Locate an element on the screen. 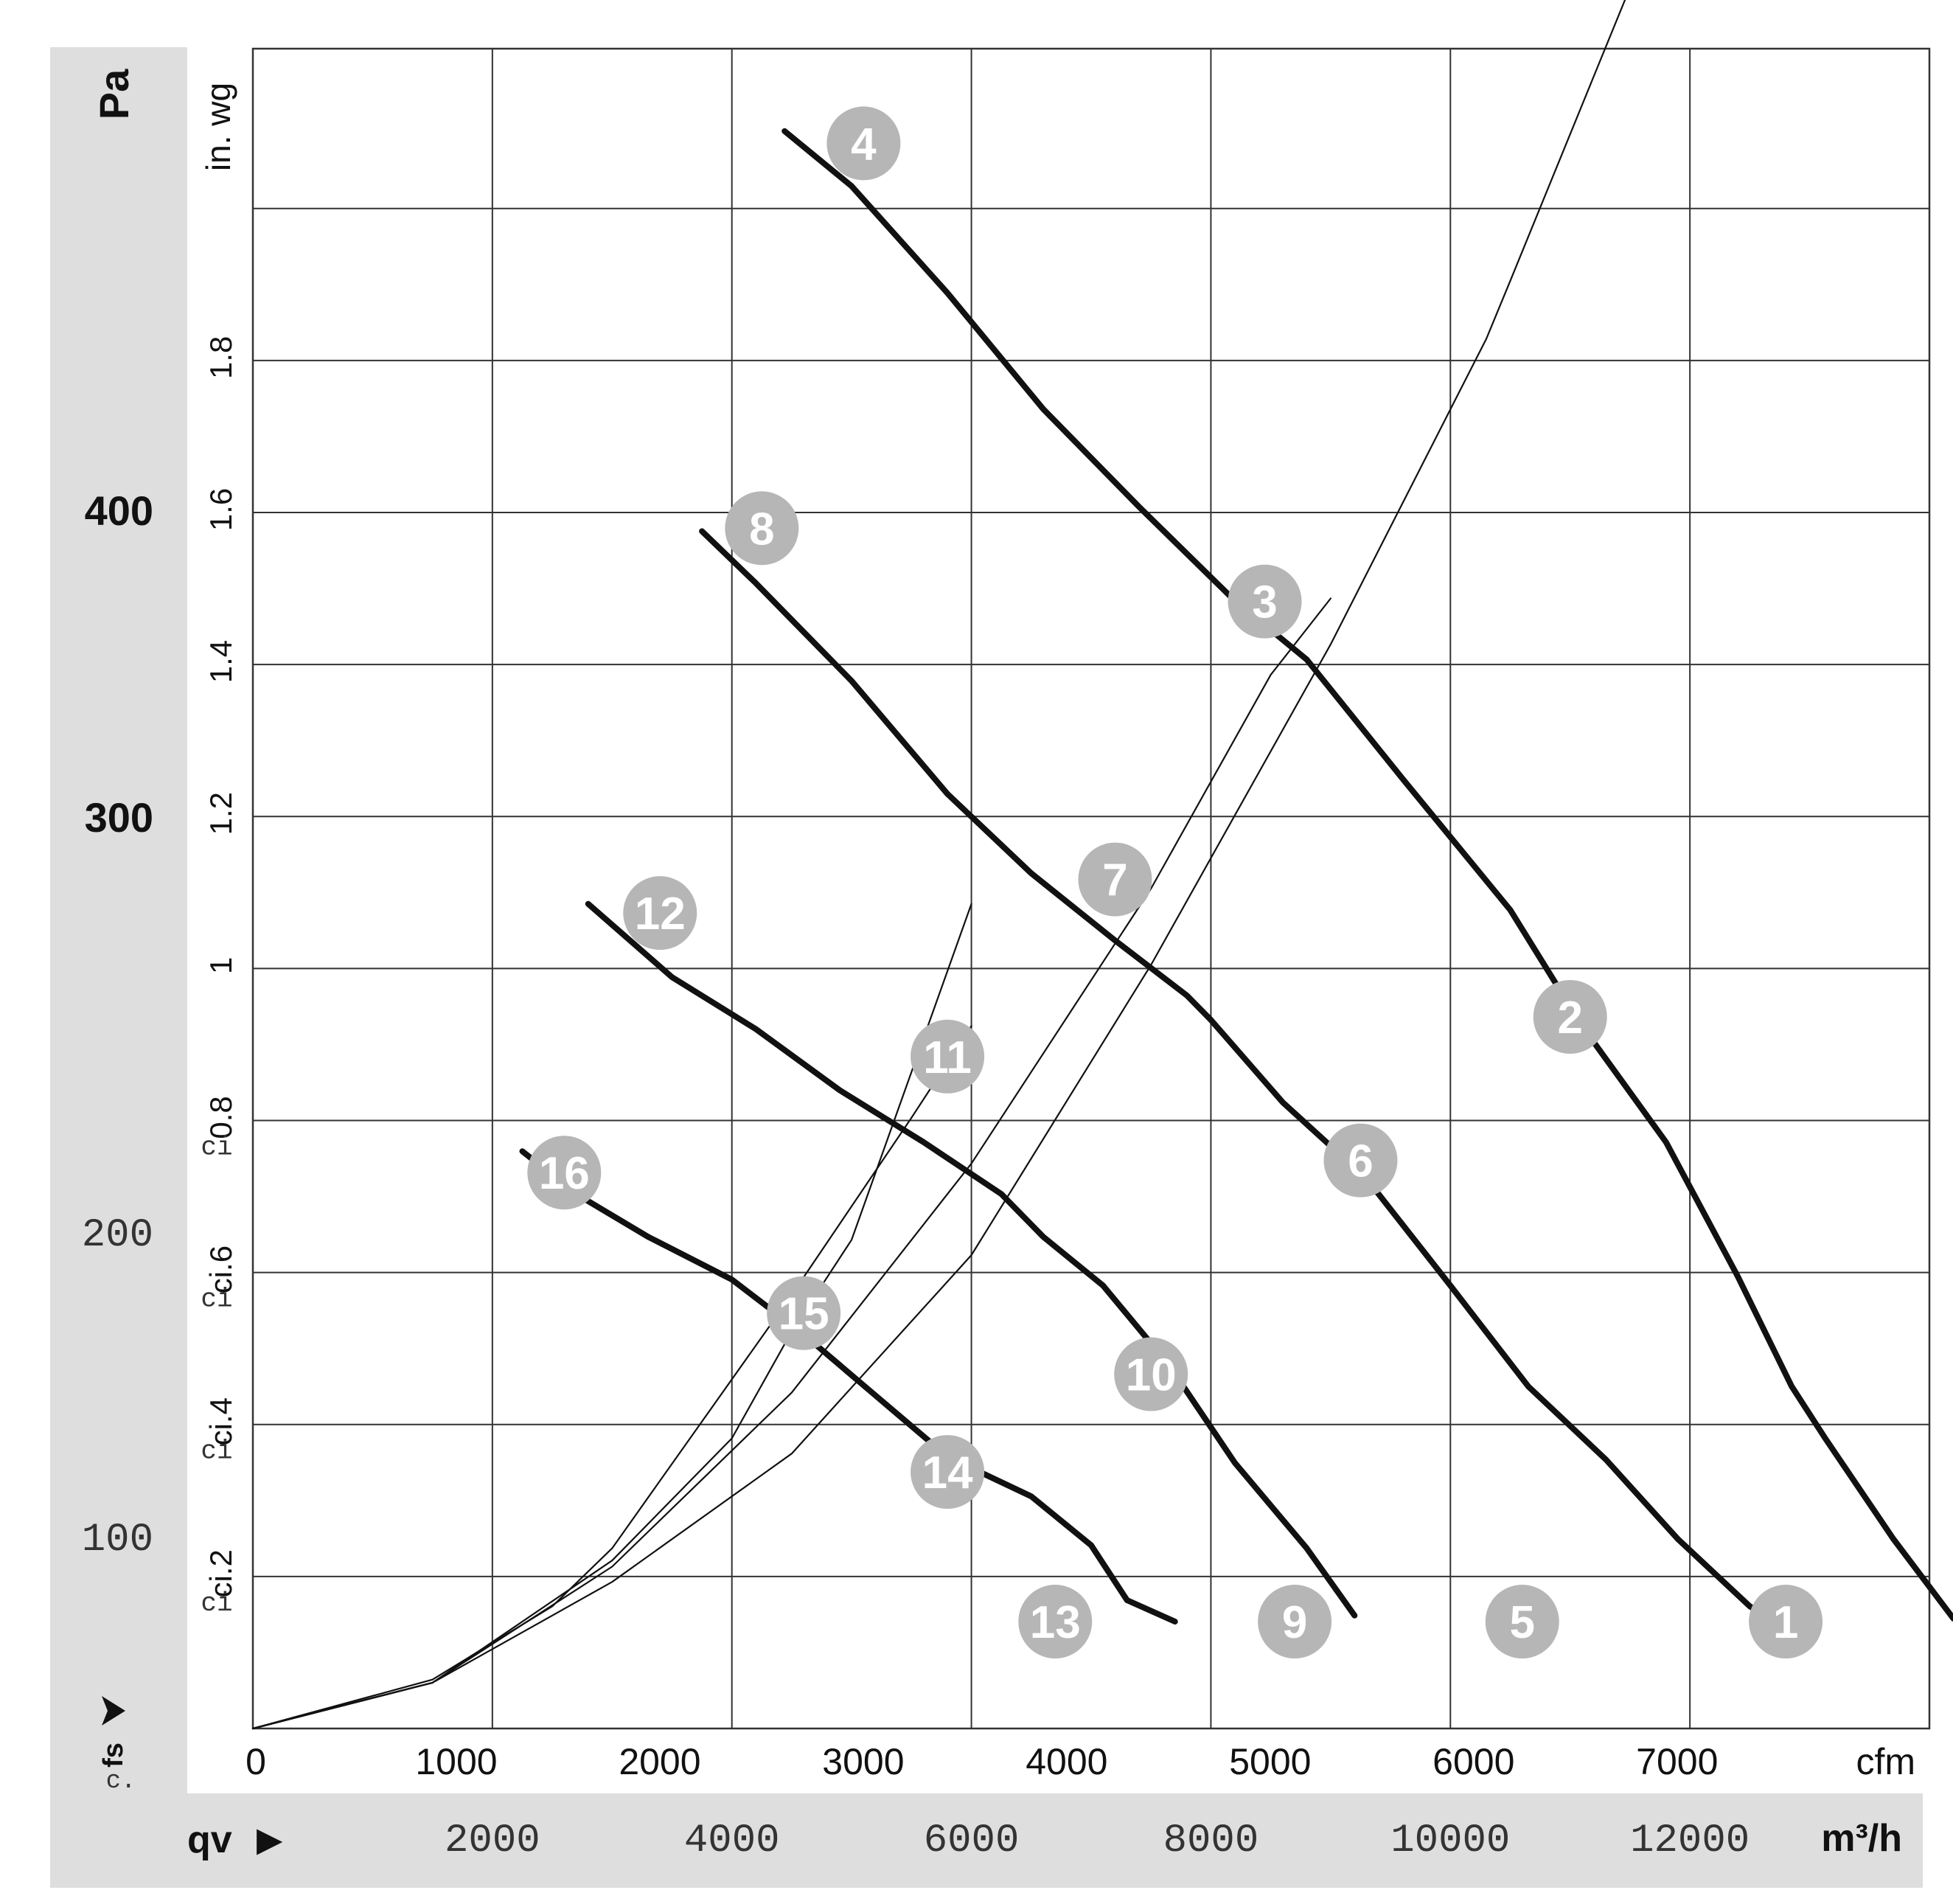  inwg-tick-label: 1.8 is located at coordinates (220, 357).